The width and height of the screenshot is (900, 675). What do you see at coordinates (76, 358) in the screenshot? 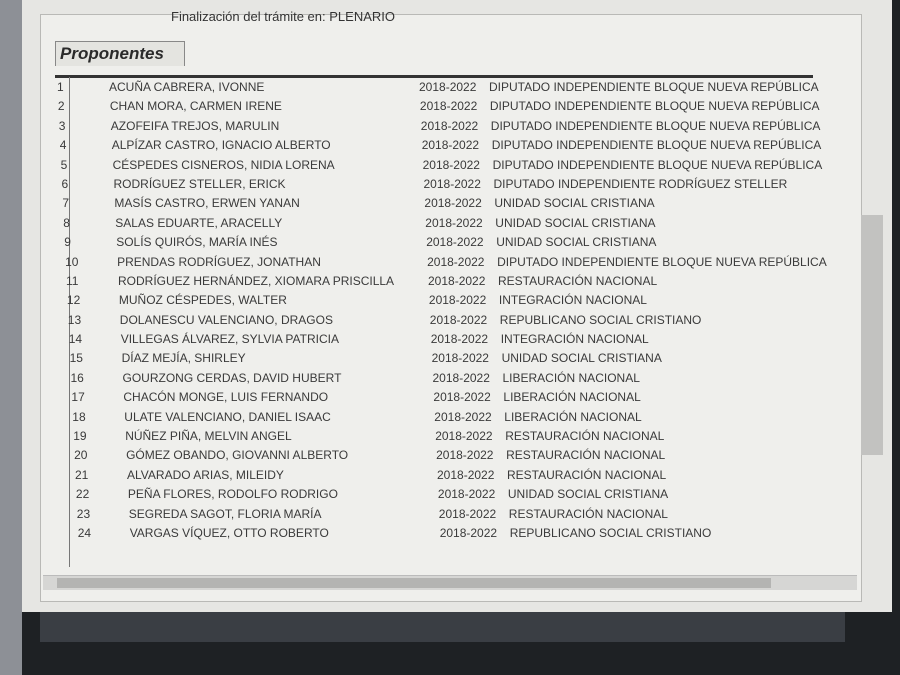
I see `row-number: 15` at bounding box center [76, 358].